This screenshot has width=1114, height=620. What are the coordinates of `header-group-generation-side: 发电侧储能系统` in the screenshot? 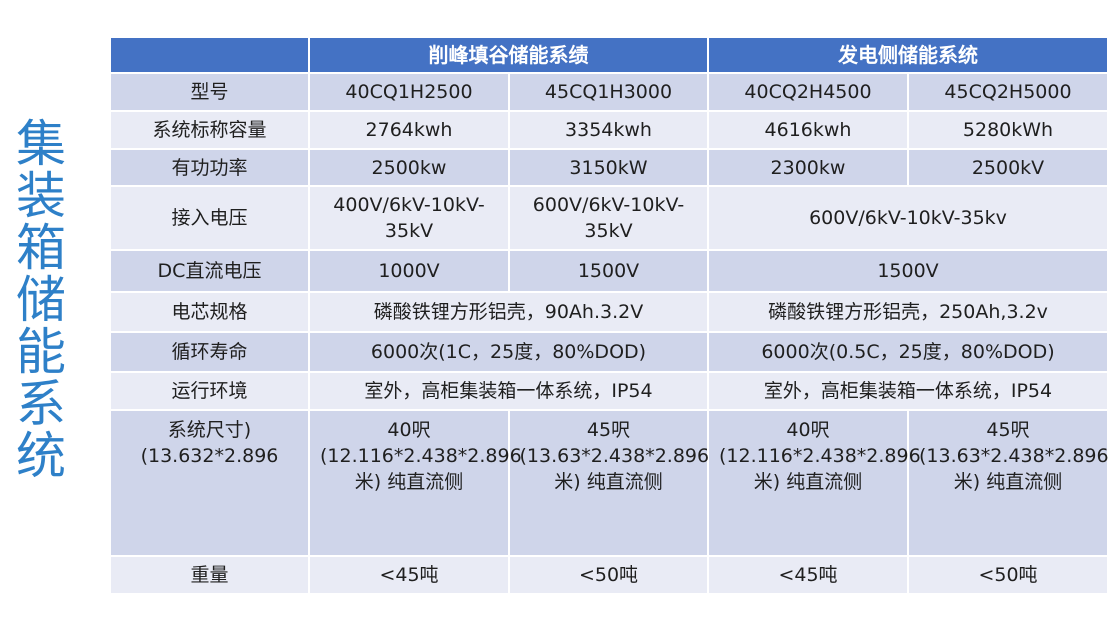 It's located at (908, 55).